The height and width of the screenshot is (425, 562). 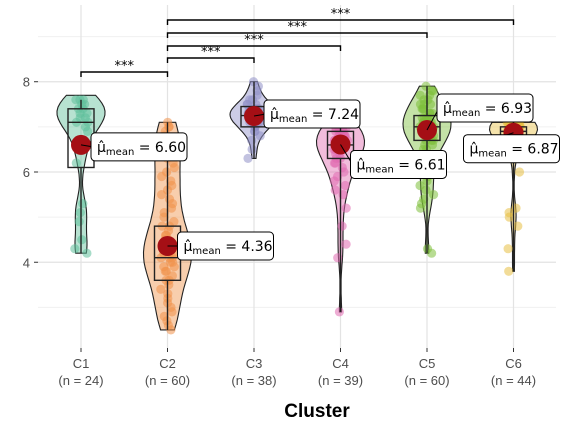 I want to click on y-tick-label: 6, so click(x=26, y=172).